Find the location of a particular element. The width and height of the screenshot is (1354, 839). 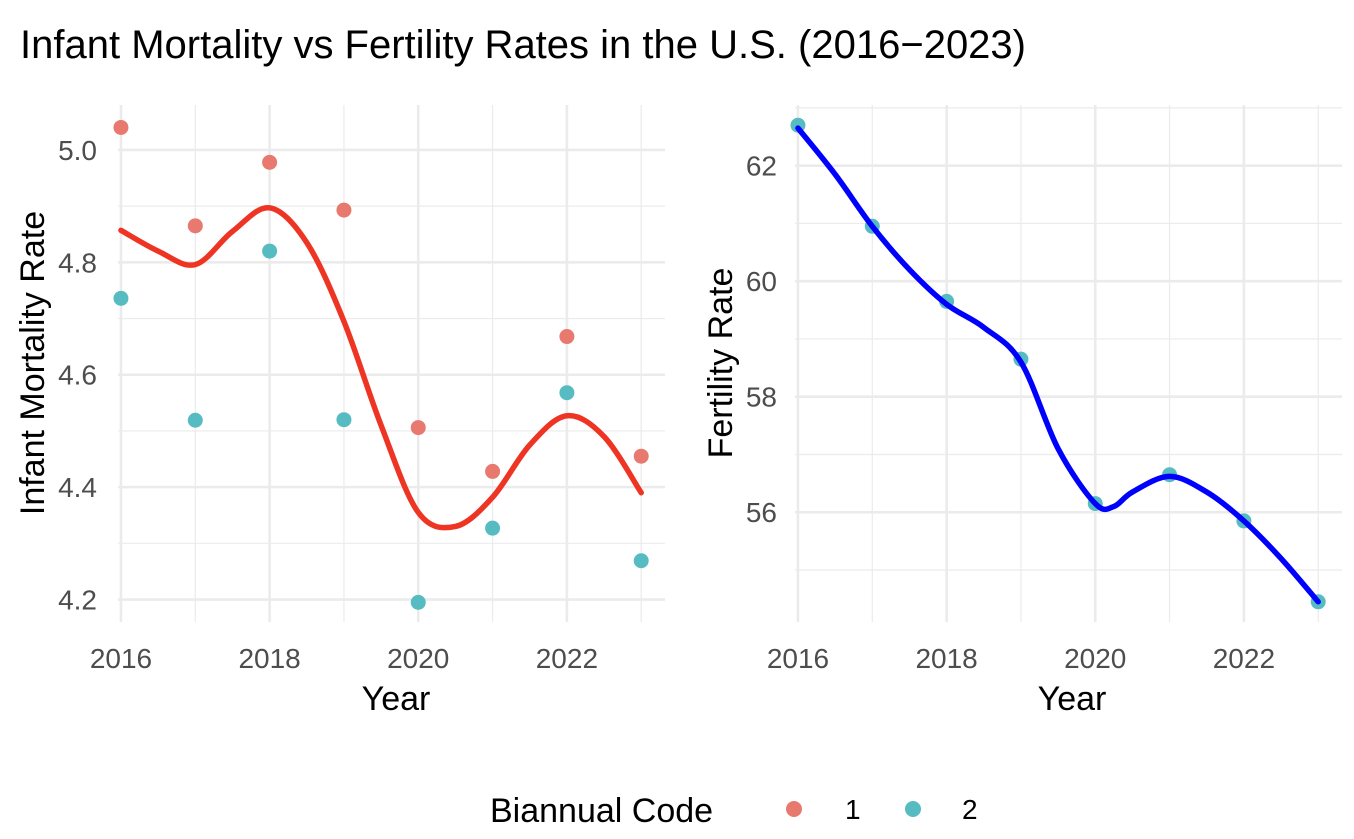

y-tick-label: 4.8 is located at coordinates (77, 262).